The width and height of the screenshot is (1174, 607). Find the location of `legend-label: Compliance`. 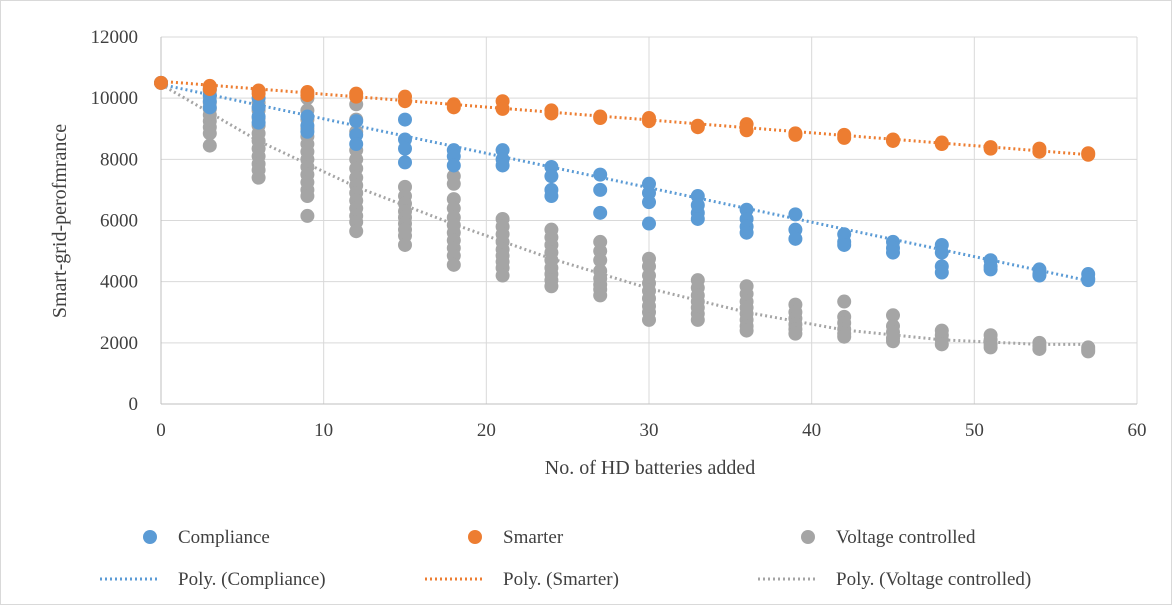

legend-label: Compliance is located at coordinates (224, 537).